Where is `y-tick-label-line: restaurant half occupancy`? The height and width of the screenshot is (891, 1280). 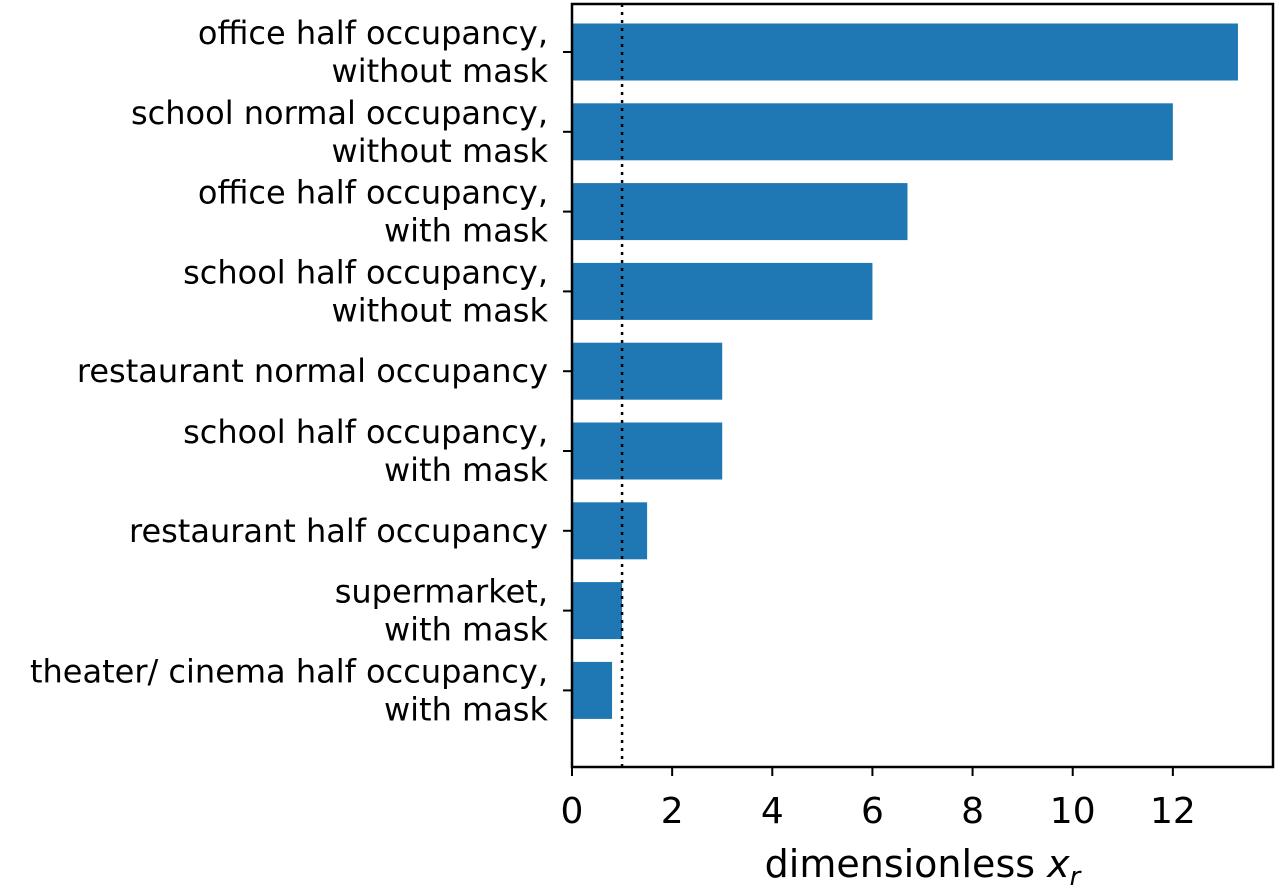
y-tick-label-line: restaurant half occupancy is located at coordinates (338, 531).